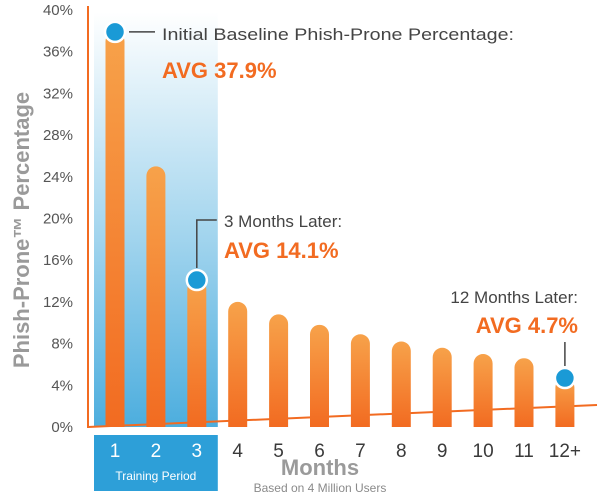 The width and height of the screenshot is (600, 500). Describe the element at coordinates (514, 297) in the screenshot. I see `annotation-text: 12 Months Later:` at that location.